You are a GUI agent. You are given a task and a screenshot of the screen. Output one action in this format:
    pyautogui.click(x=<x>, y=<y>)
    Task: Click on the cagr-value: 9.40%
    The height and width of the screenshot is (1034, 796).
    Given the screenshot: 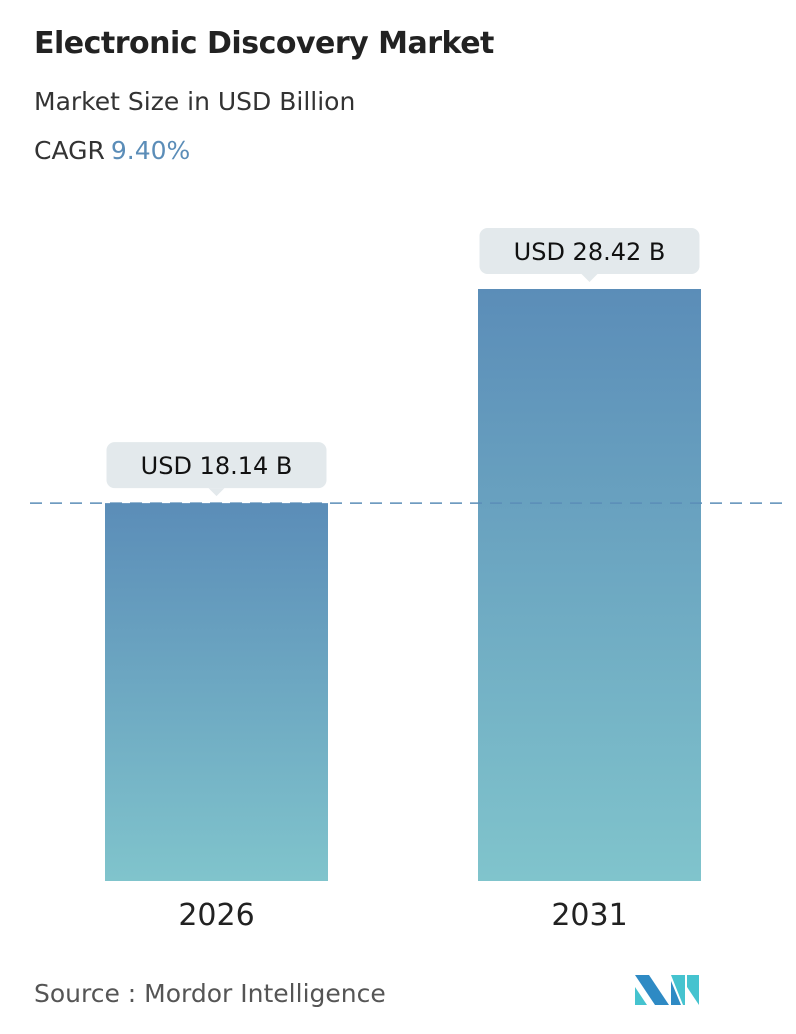 What is the action you would take?
    pyautogui.click(x=150, y=150)
    